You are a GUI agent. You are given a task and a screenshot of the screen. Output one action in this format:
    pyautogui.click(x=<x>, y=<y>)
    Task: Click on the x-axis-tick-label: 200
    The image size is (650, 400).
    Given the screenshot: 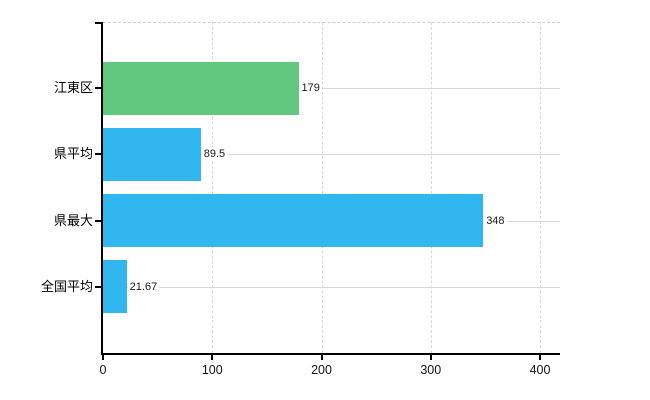 What is the action you would take?
    pyautogui.click(x=321, y=370)
    